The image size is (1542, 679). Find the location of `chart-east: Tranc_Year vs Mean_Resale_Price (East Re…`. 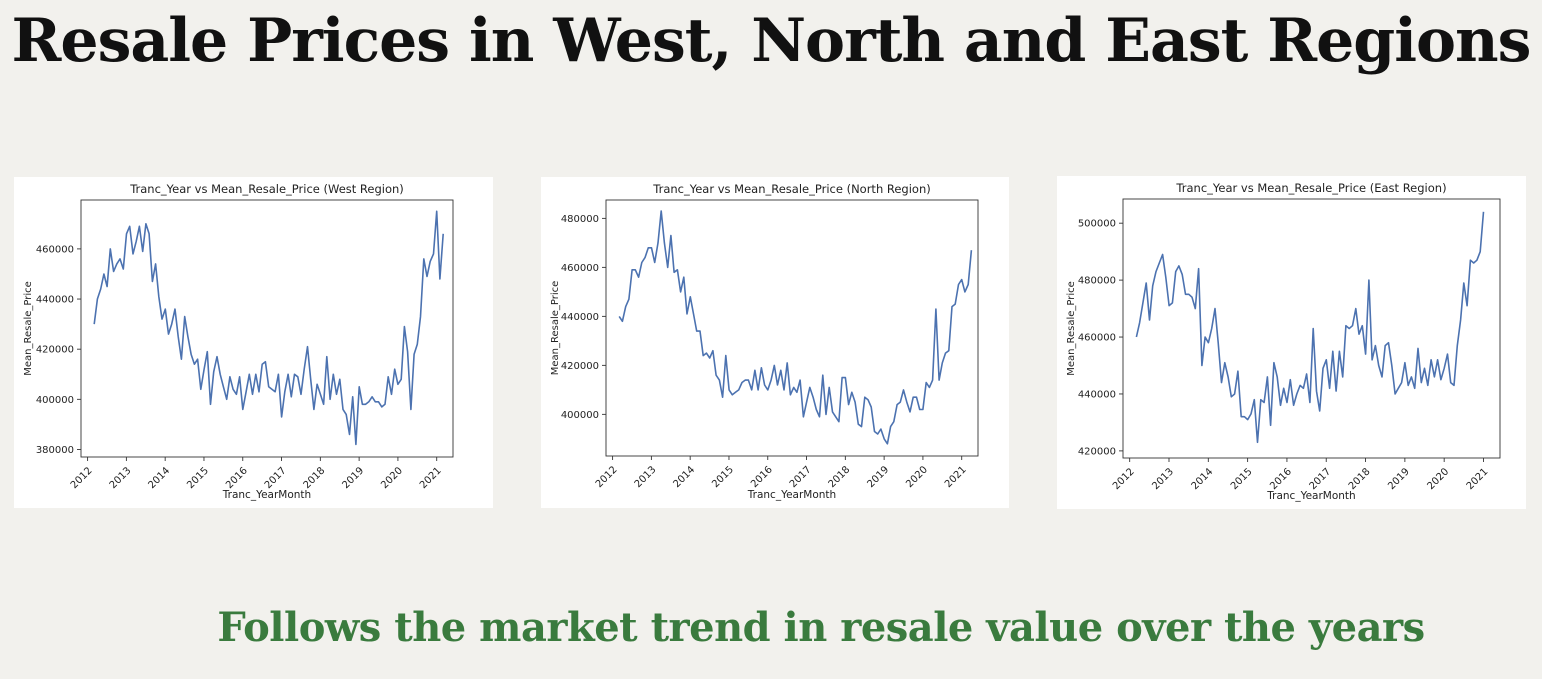

chart-east: Tranc_Year vs Mean_Resale_Price (East Re… is located at coordinates (1283, 341).